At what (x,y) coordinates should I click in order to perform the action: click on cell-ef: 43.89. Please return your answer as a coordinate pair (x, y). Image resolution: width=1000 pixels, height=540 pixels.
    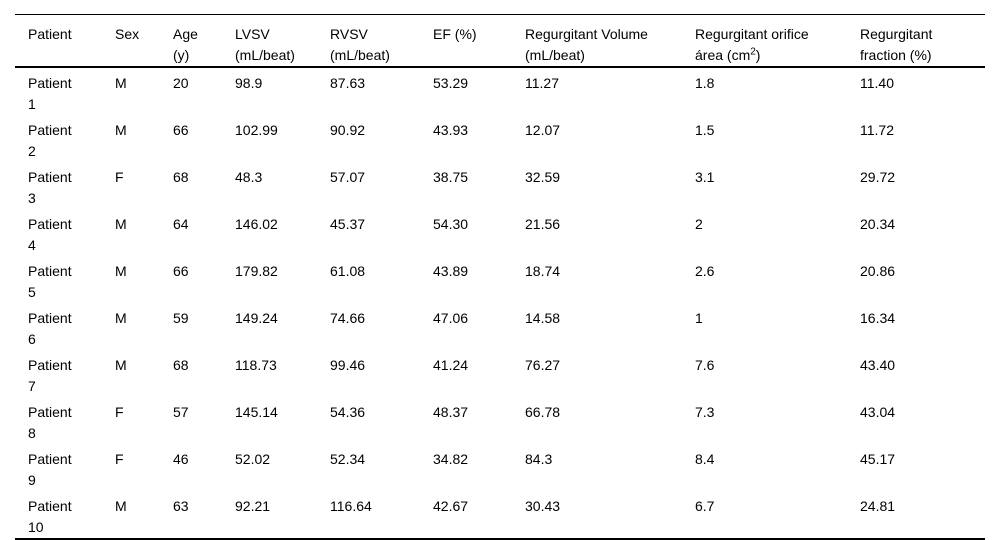
    Looking at the image, I should click on (451, 271).